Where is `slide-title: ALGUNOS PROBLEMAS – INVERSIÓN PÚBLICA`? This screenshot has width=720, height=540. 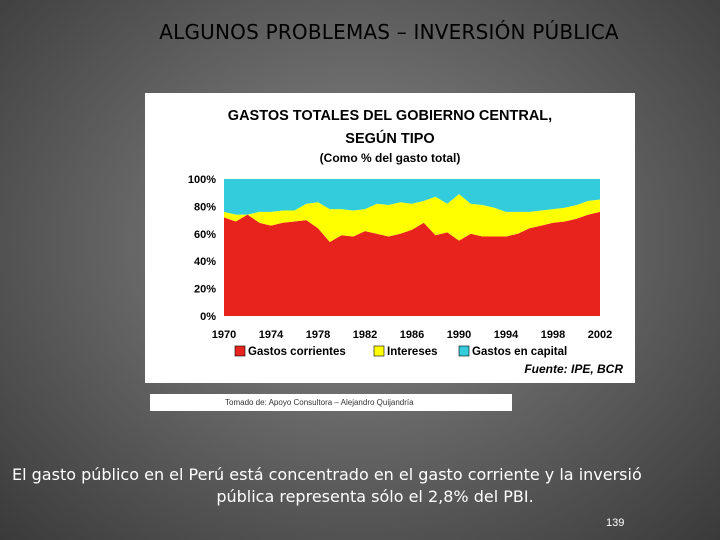
slide-title: ALGUNOS PROBLEMAS – INVERSIÓN PÚBLICA is located at coordinates (389, 32).